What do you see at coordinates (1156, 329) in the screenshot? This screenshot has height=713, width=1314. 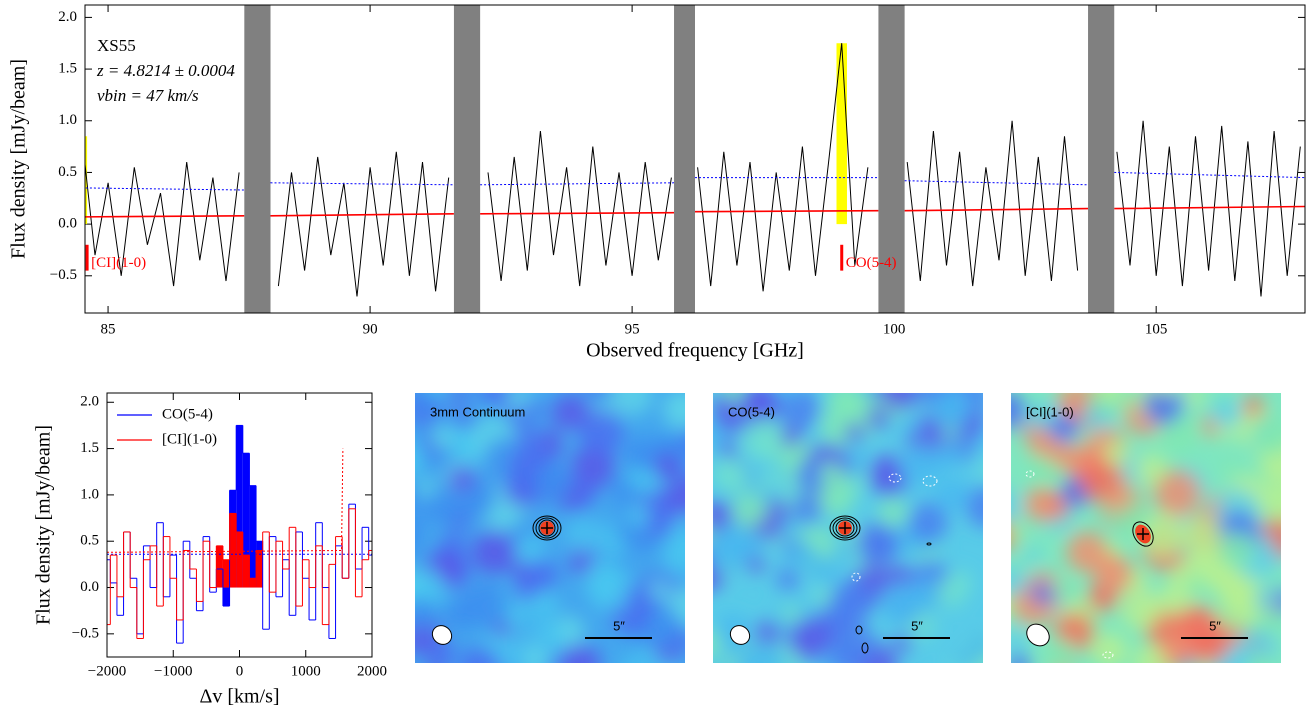 I see `x-tick-label: 105` at bounding box center [1156, 329].